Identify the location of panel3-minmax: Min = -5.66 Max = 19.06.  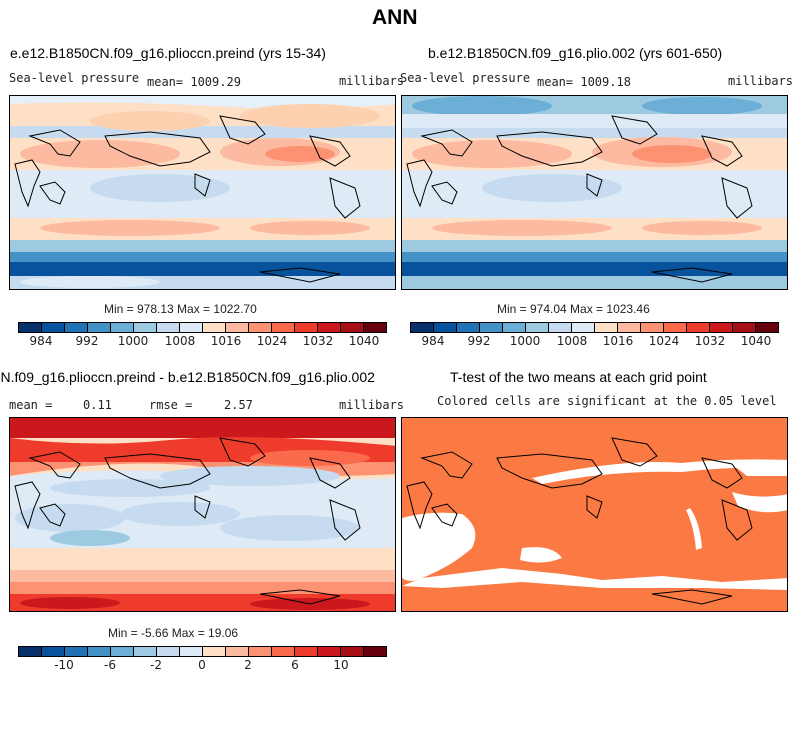
(173, 633).